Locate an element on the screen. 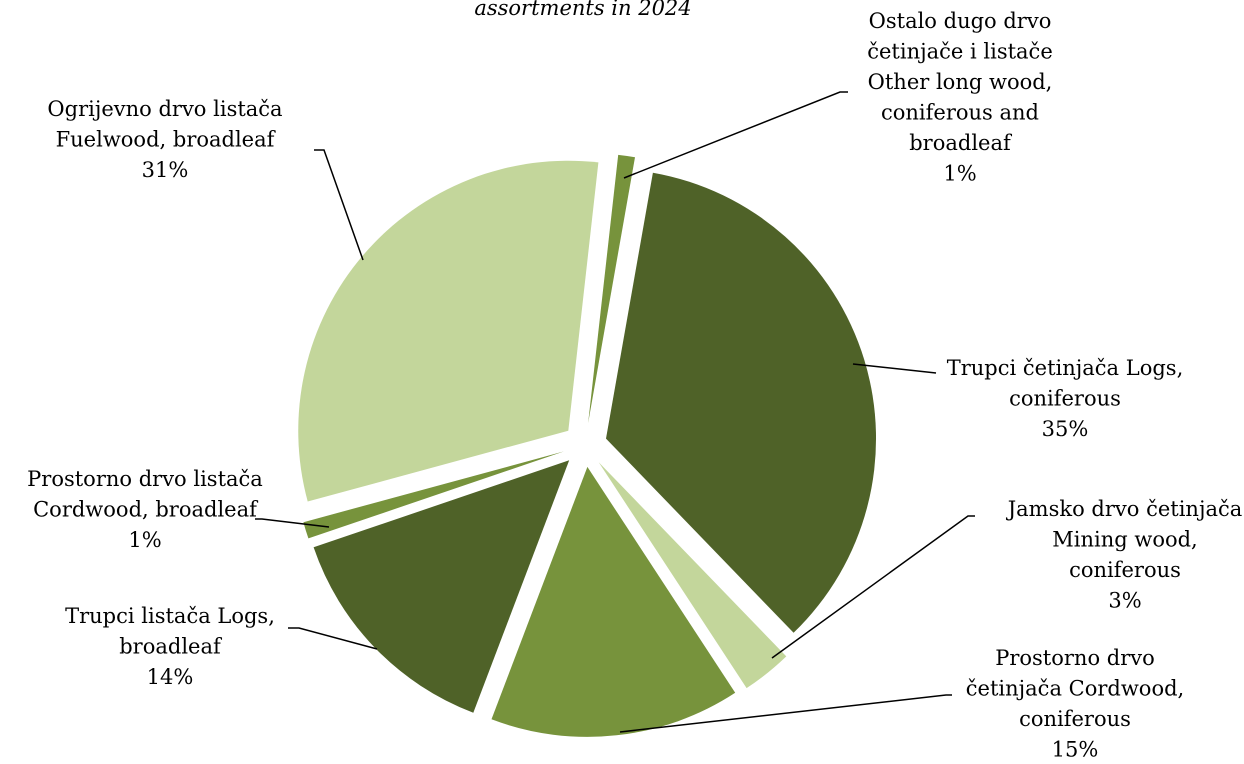 The width and height of the screenshot is (1244, 764). slice-label-line: Prostorno drvo is located at coordinates (1075, 658).